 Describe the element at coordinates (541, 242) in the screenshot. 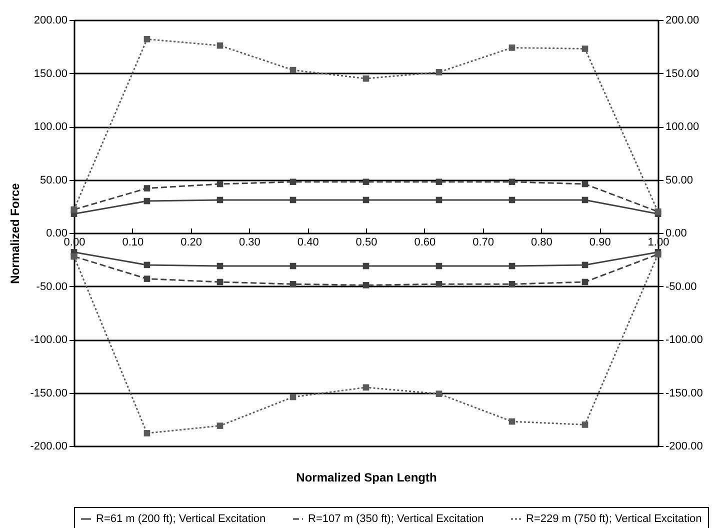

I see `x-tick-label: 0.80` at that location.